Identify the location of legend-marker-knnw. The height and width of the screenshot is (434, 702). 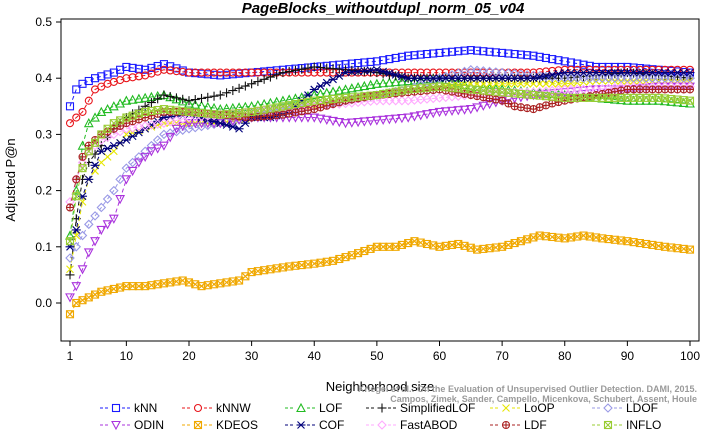
(198, 408).